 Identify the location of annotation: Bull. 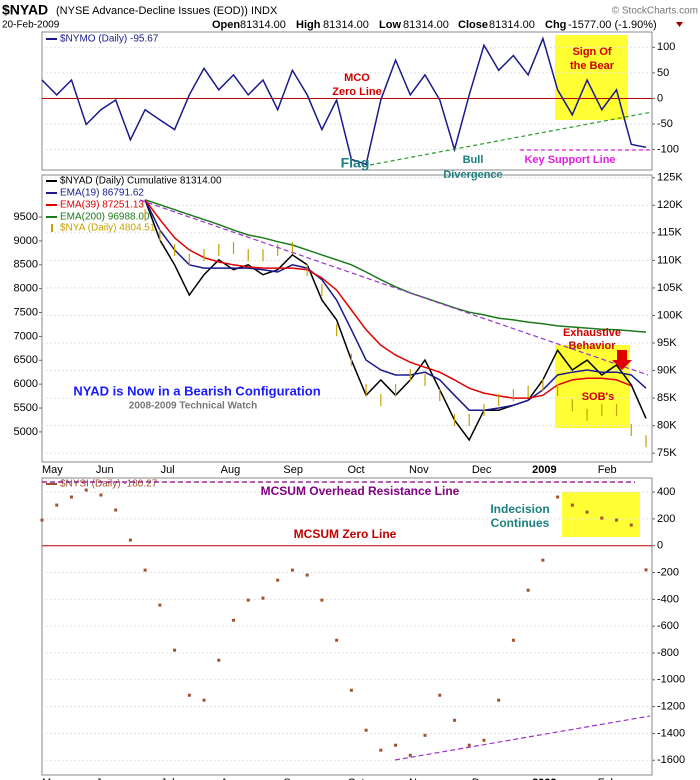
(473, 160).